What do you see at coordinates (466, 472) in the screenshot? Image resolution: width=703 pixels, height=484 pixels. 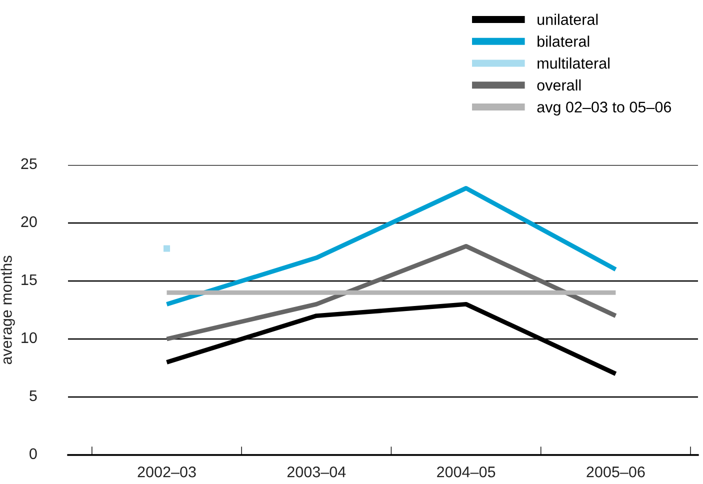 I see `x-tick-label: 2004–05` at bounding box center [466, 472].